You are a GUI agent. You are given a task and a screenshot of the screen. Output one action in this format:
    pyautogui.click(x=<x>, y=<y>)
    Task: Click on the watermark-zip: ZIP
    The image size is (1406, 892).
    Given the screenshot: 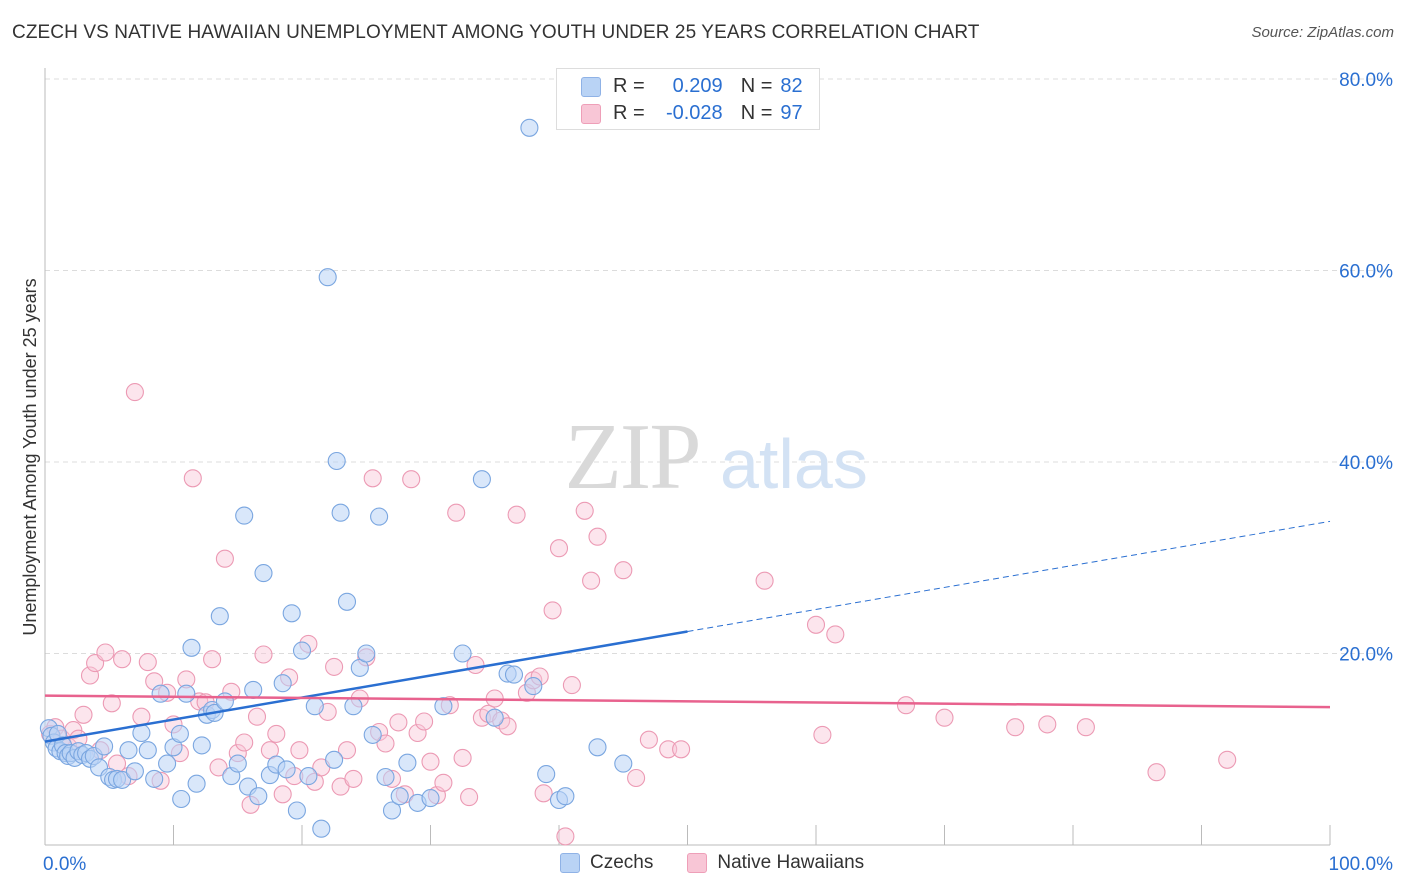 What is the action you would take?
    pyautogui.click(x=632, y=457)
    